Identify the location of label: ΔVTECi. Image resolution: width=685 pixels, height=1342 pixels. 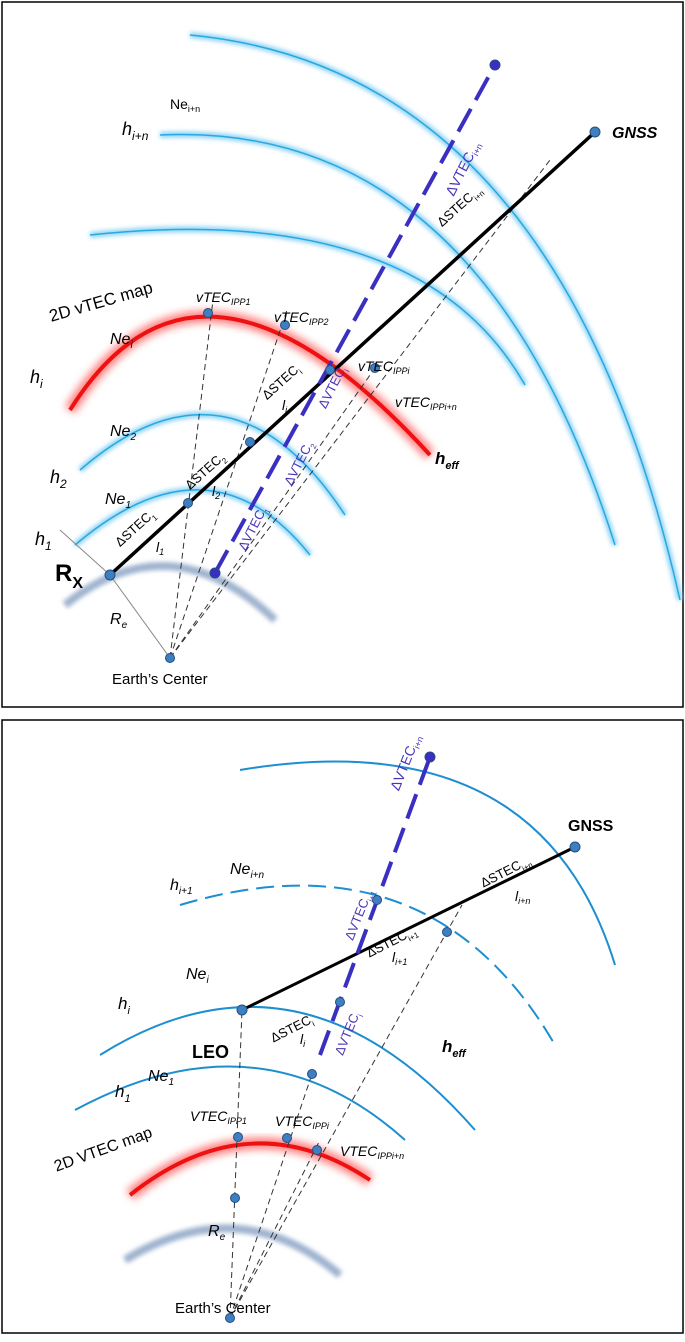
(333, 388).